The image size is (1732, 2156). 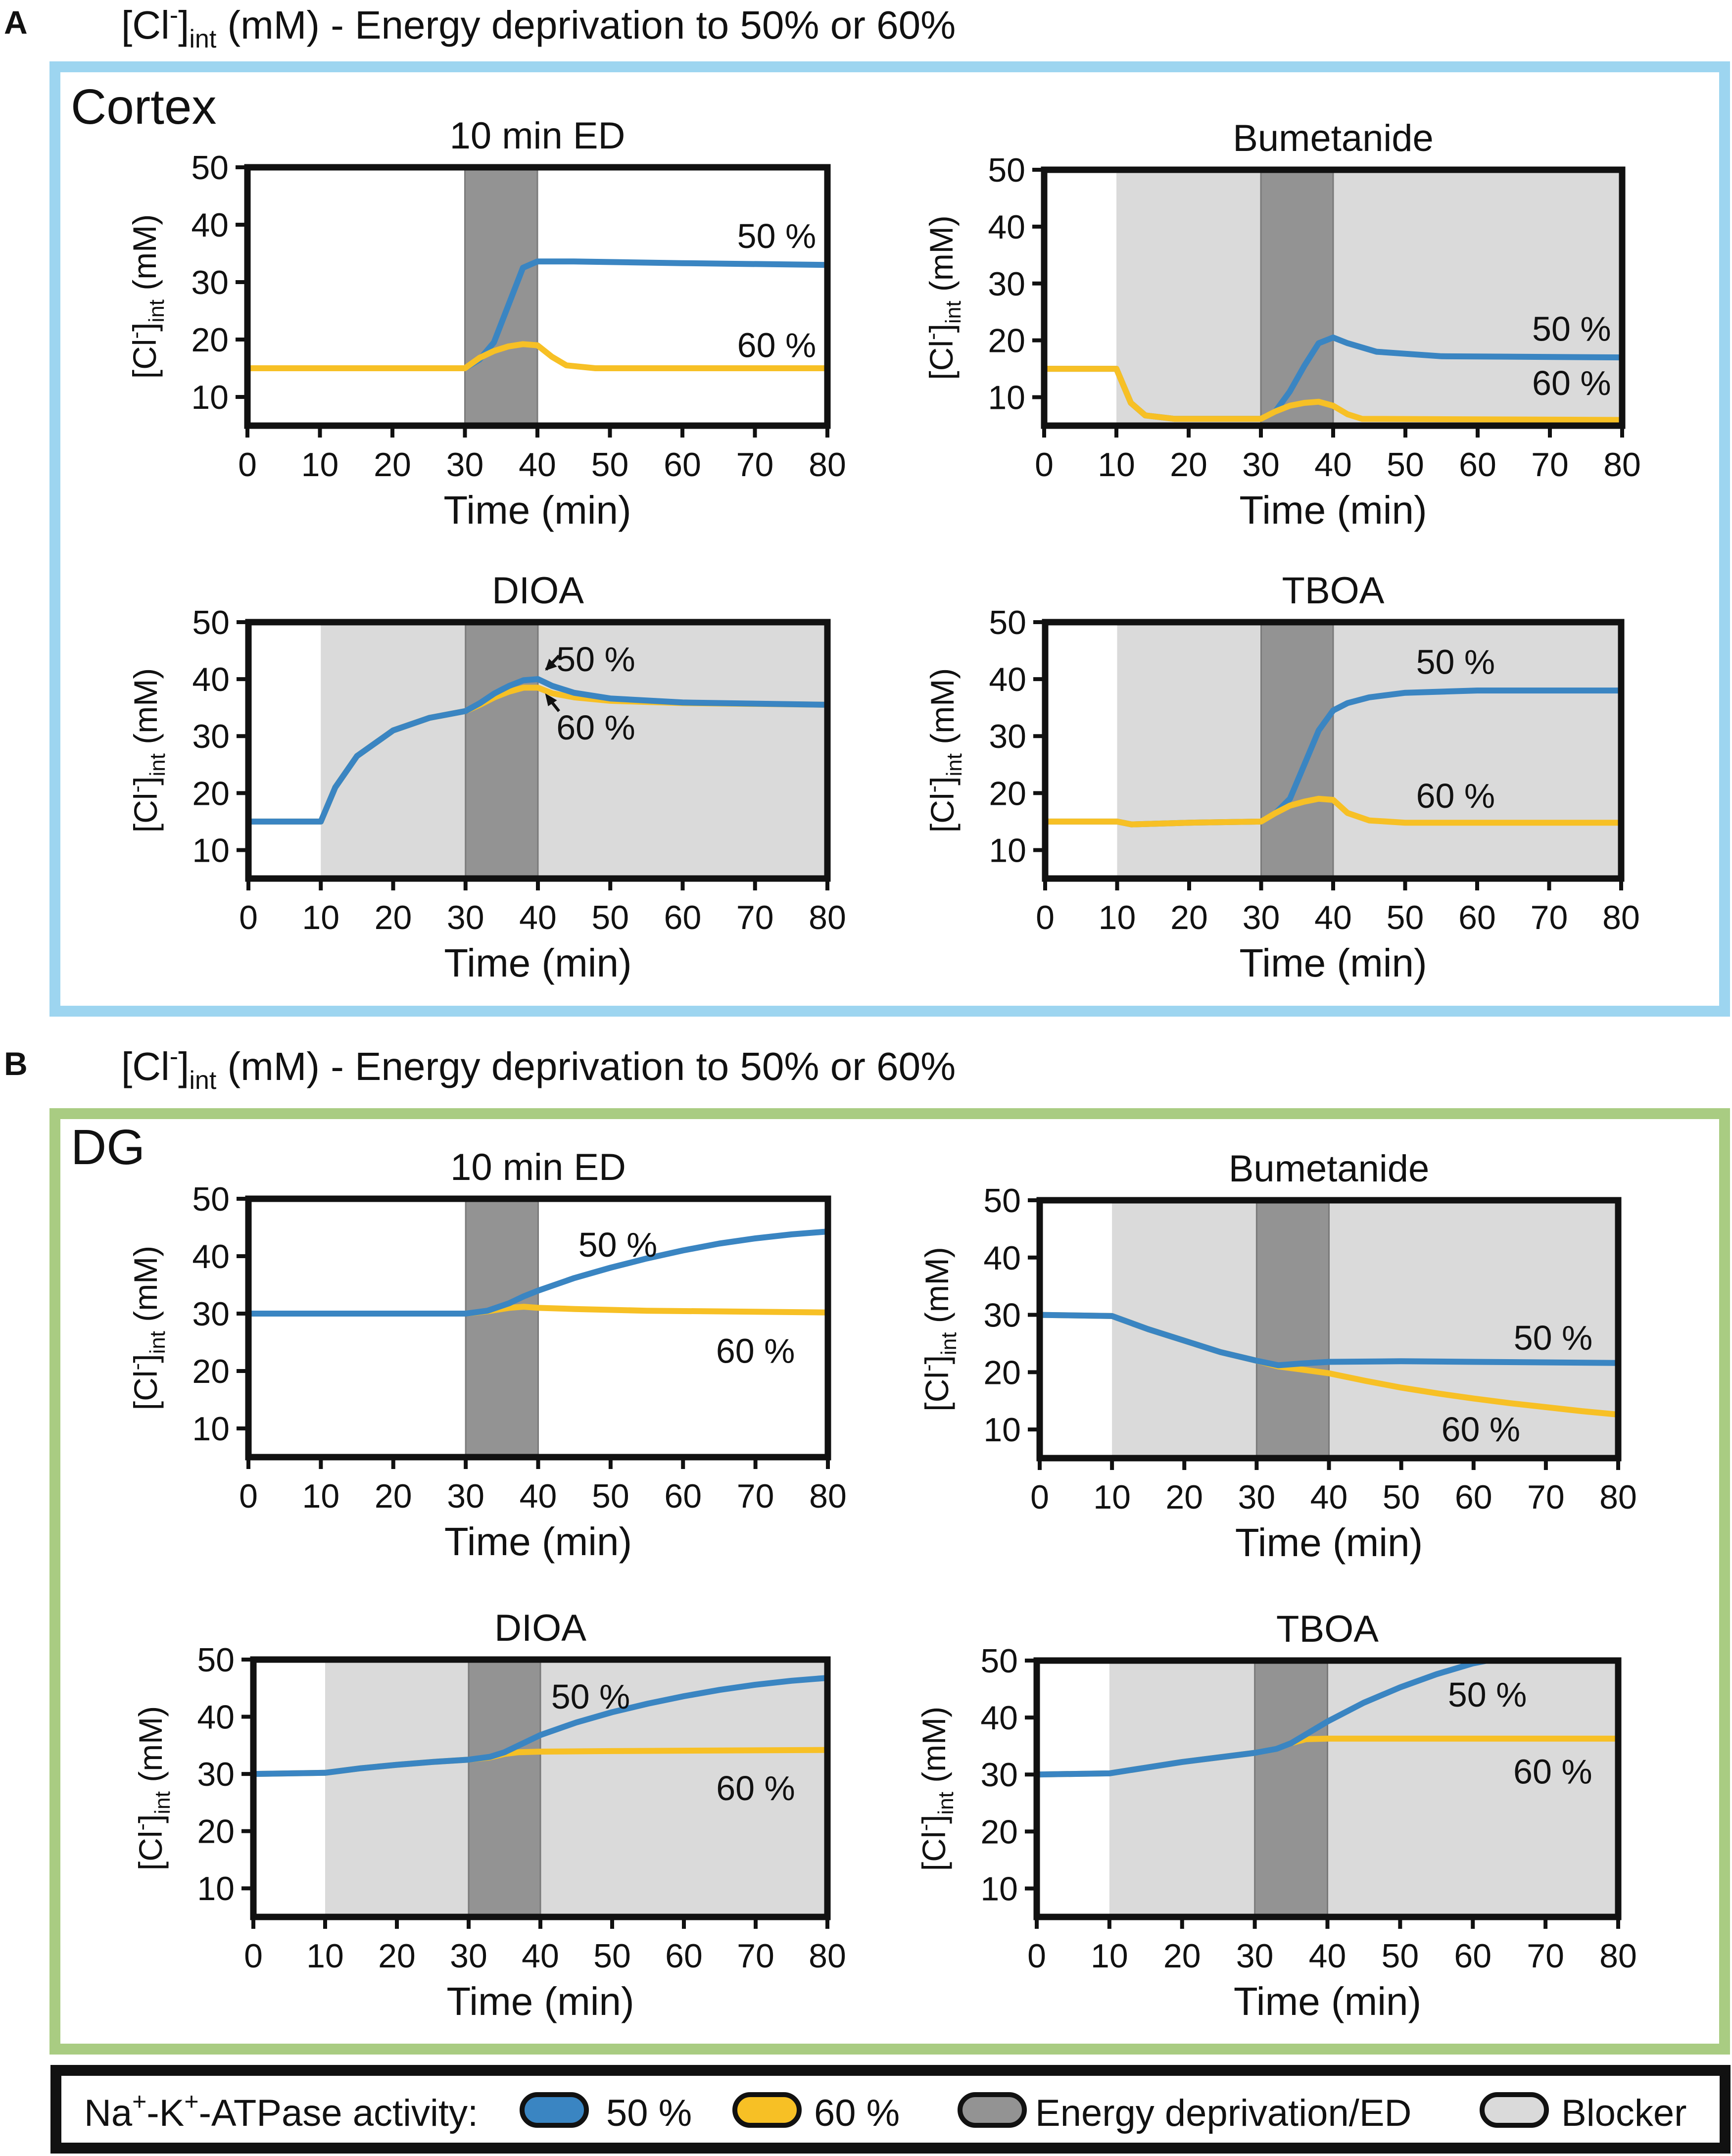 What do you see at coordinates (150, 1748) in the screenshot?
I see `y-axis-label-part: (mM)` at bounding box center [150, 1748].